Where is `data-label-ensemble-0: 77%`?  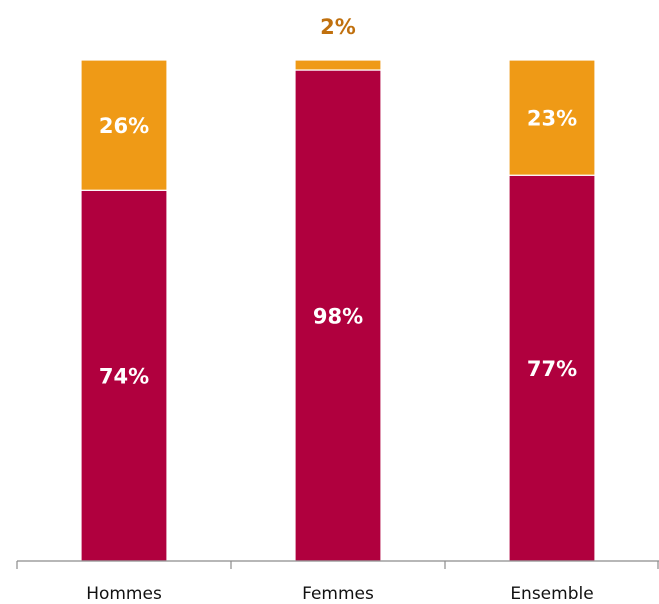
data-label-ensemble-0: 77% is located at coordinates (552, 369).